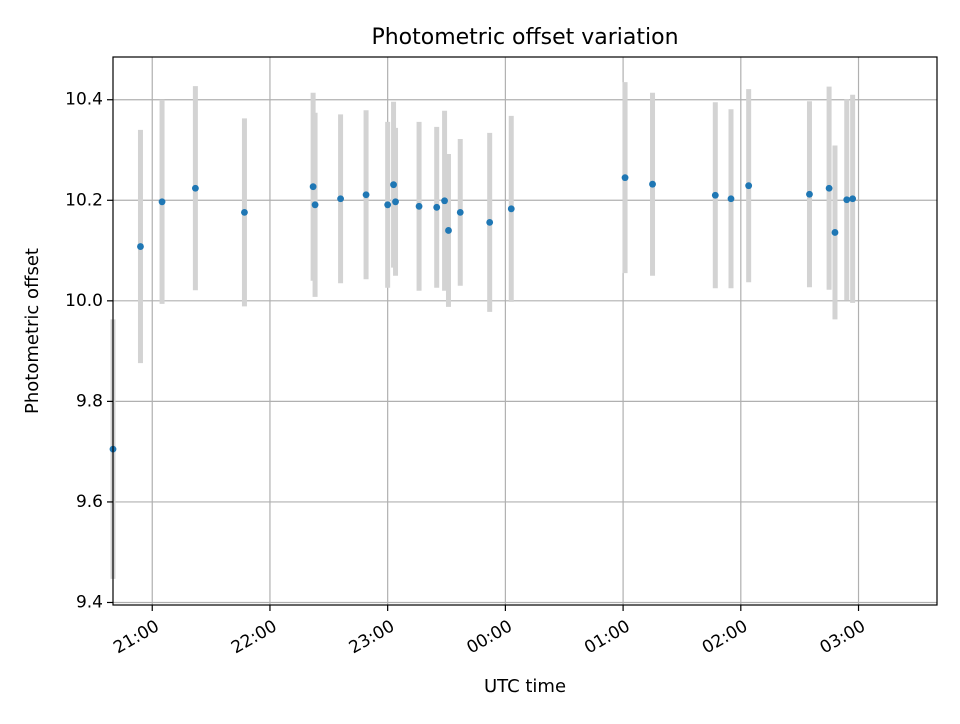  I want to click on y-axis-label: Photometric offset, so click(32, 331).